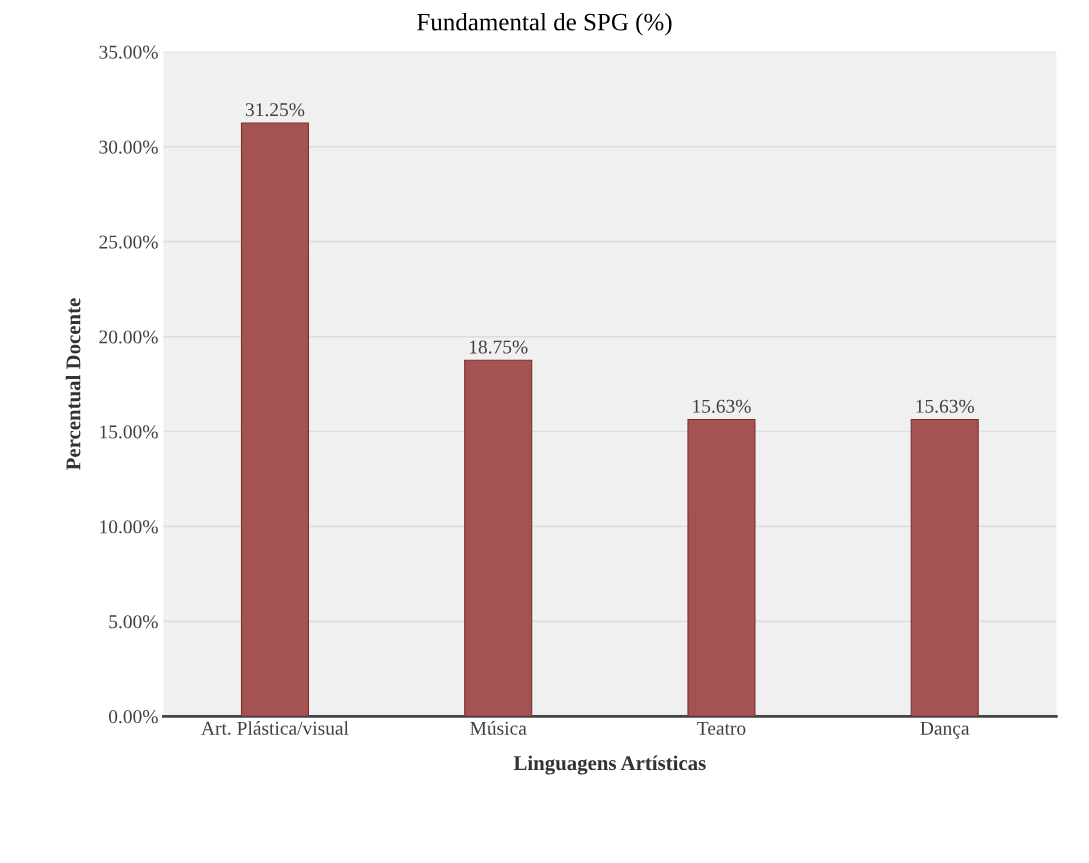 Image resolution: width=1089 pixels, height=863 pixels. Describe the element at coordinates (128, 52) in the screenshot. I see `y-tick-label: 35.00%` at that location.